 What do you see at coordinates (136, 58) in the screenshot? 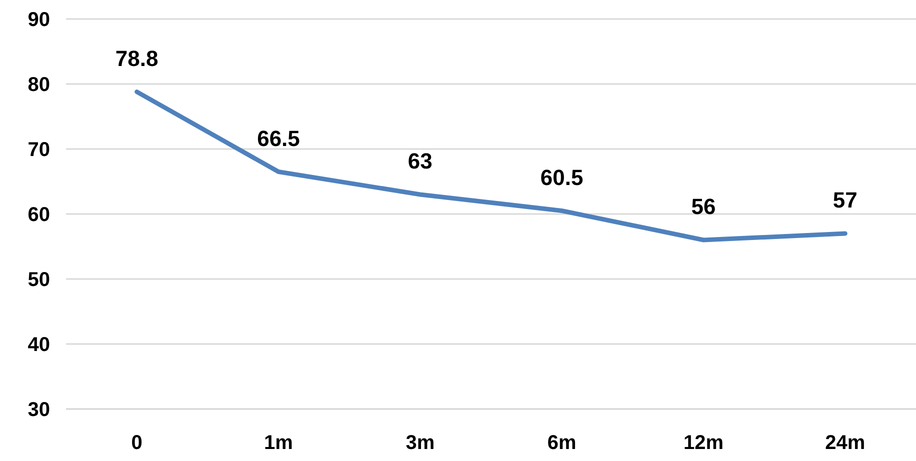
I see `data-label: 78.8` at bounding box center [136, 58].